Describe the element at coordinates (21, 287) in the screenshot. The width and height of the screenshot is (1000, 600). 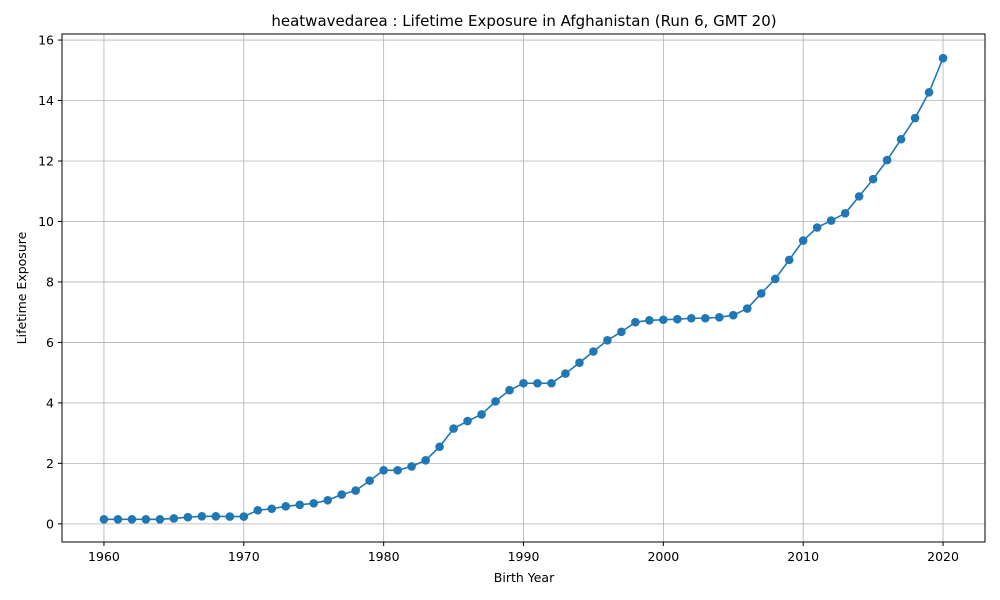
I see `y-axis-label: Lifetime Exposure` at that location.